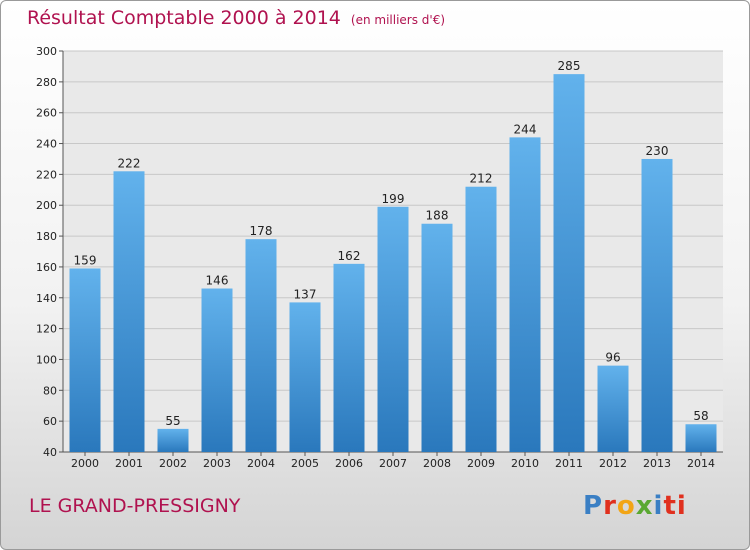 This screenshot has height=550, width=750. I want to click on y-tick-label: 180, so click(46, 236).